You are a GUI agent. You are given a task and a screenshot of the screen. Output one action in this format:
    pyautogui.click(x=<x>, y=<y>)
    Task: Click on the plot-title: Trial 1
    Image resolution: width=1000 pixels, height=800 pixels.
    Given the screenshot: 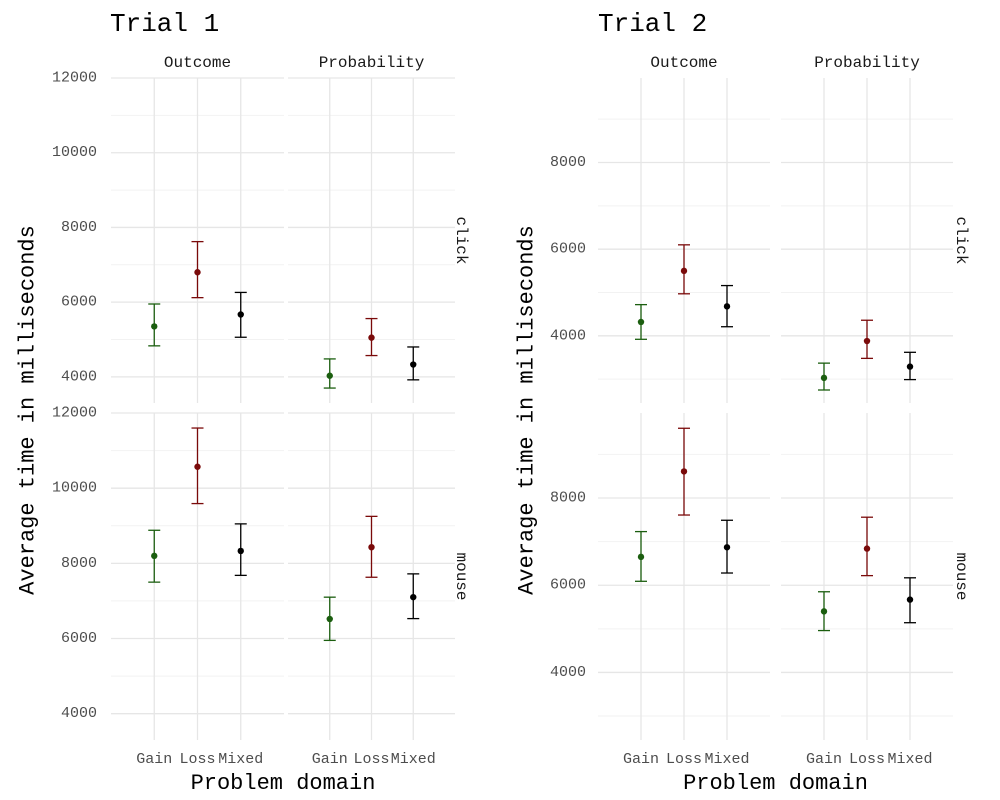 What is the action you would take?
    pyautogui.click(x=164, y=24)
    